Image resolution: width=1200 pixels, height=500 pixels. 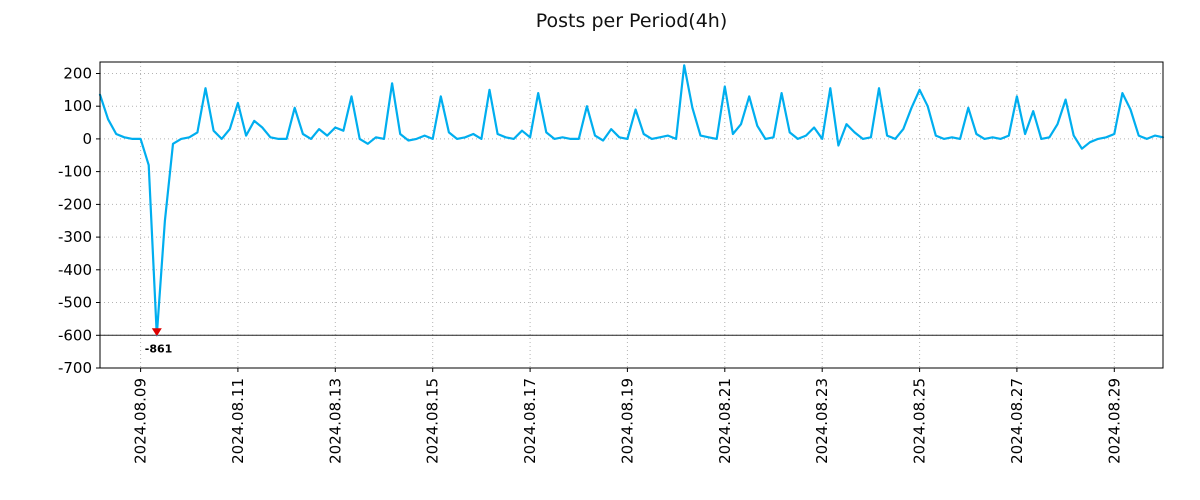 I want to click on x-tick-label: 2024.08.15, so click(x=433, y=421).